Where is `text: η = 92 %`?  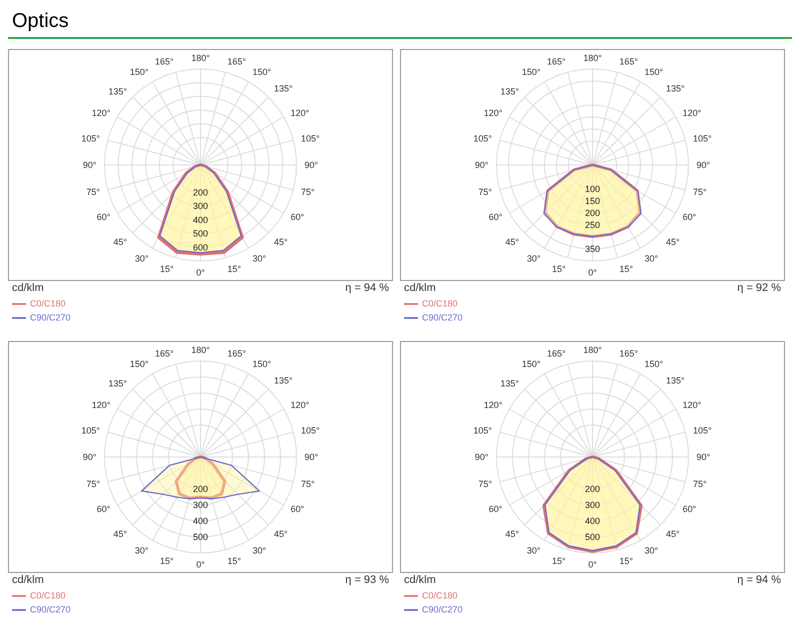 text: η = 92 % is located at coordinates (759, 288).